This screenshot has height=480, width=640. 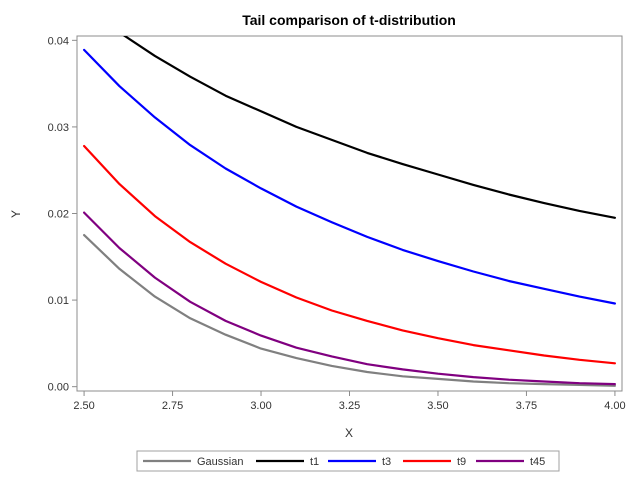 What do you see at coordinates (526, 406) in the screenshot?
I see `x-tick-label: 3.75` at bounding box center [526, 406].